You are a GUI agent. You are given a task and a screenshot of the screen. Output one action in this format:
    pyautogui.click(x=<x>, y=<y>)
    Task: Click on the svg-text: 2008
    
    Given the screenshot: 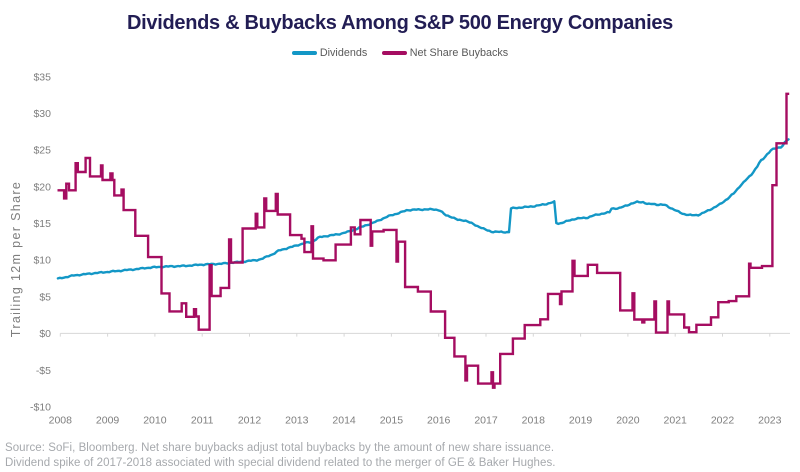 What is the action you would take?
    pyautogui.click(x=61, y=421)
    